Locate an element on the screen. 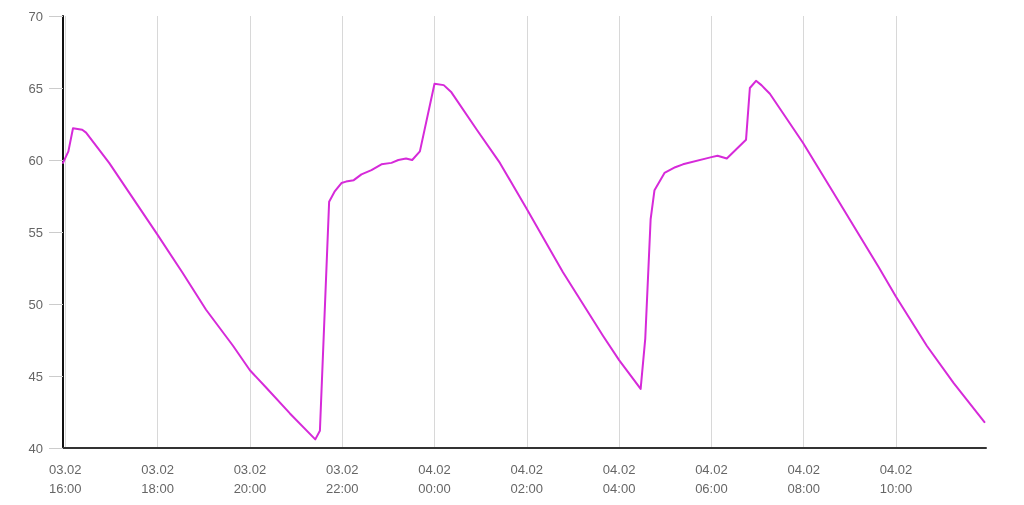 The height and width of the screenshot is (505, 1024). y-tick-label: 45 is located at coordinates (35, 376).